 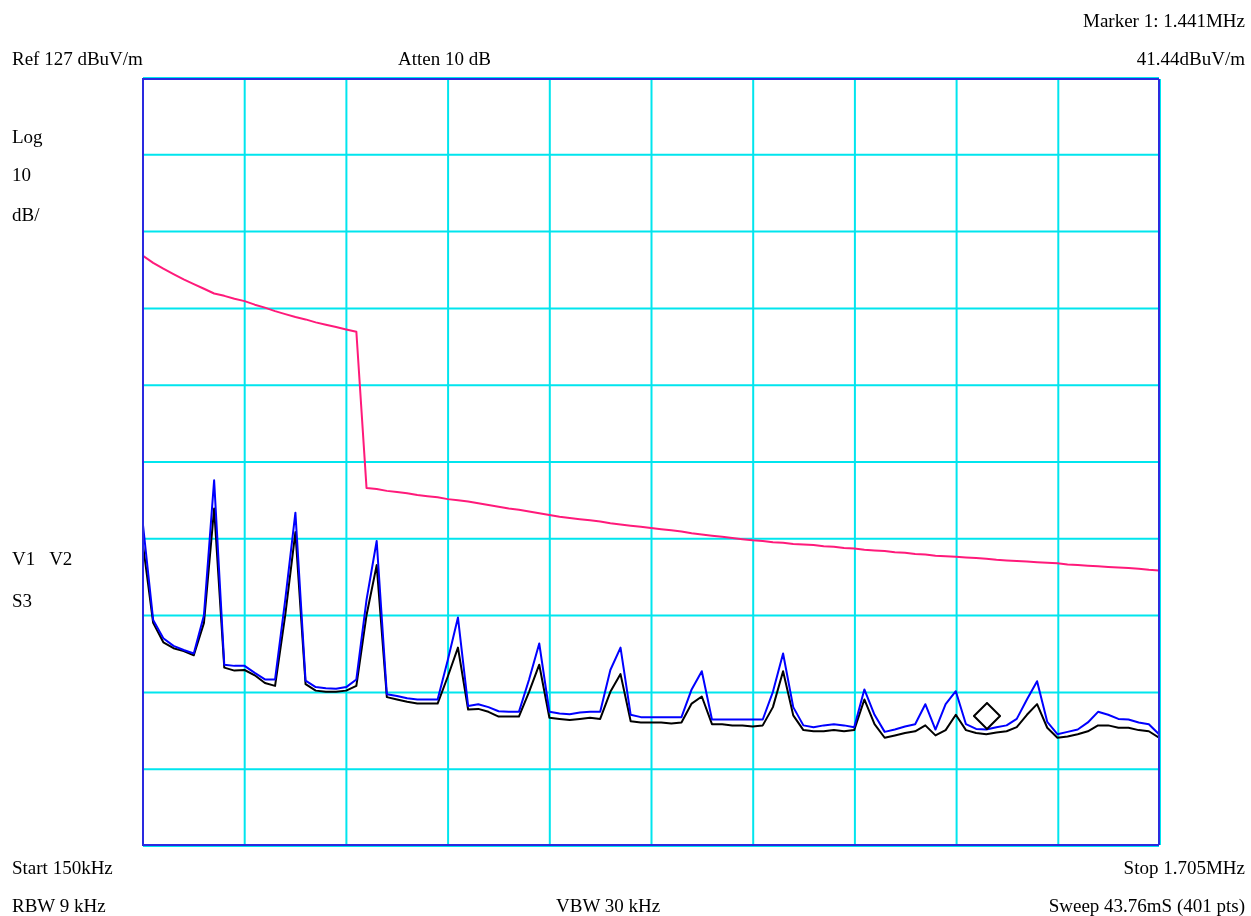 I want to click on text: dB/, so click(x=26, y=215).